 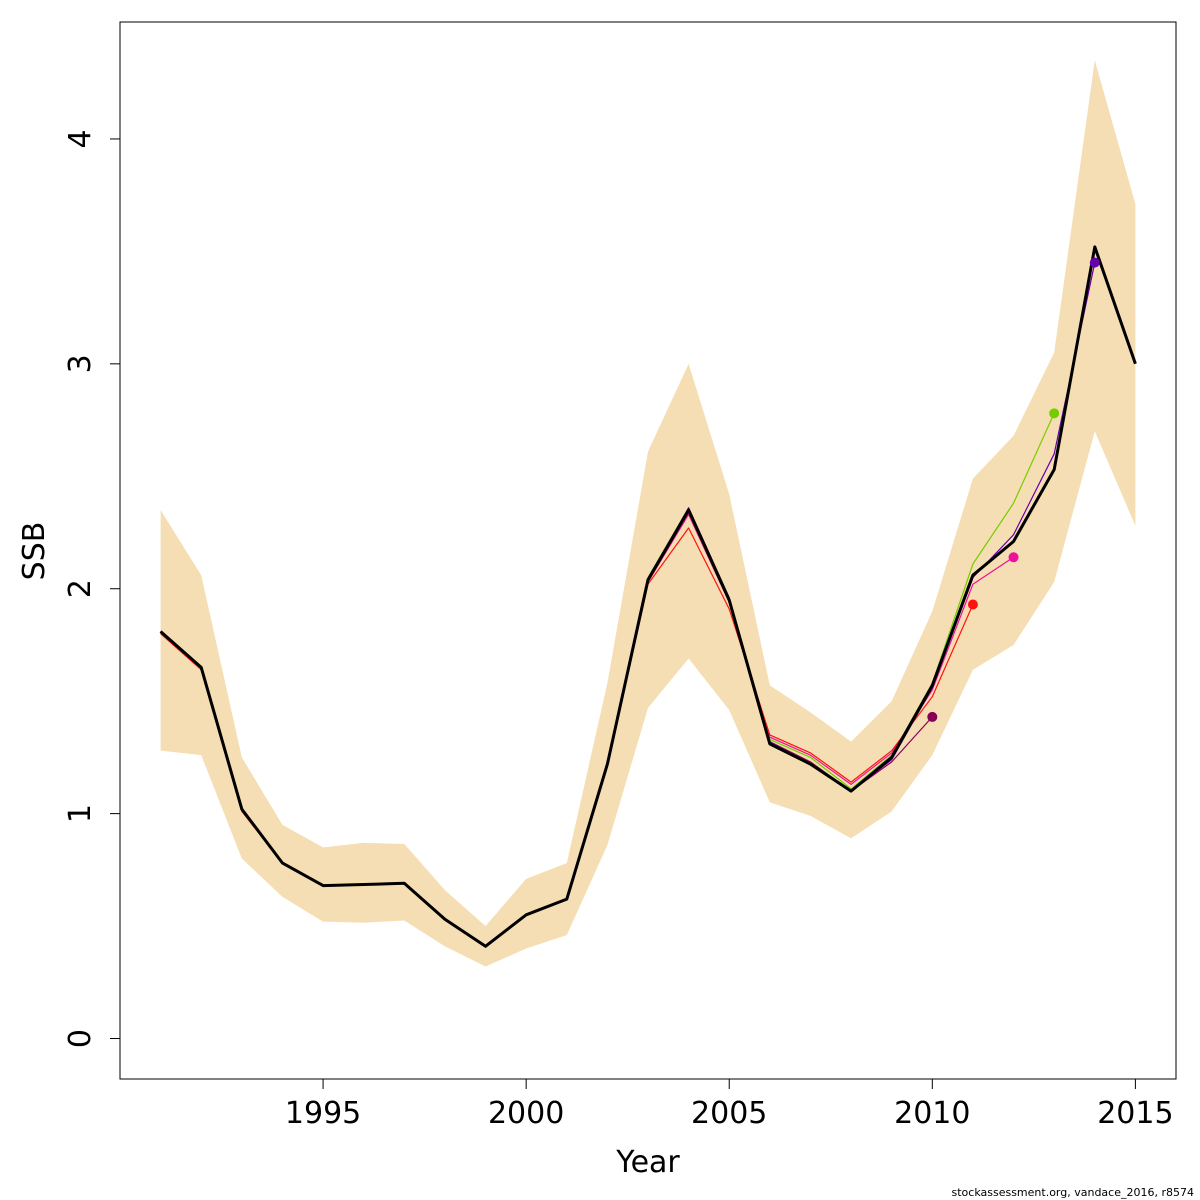 What do you see at coordinates (80, 1038) in the screenshot?
I see `y-tick-label: 0` at bounding box center [80, 1038].